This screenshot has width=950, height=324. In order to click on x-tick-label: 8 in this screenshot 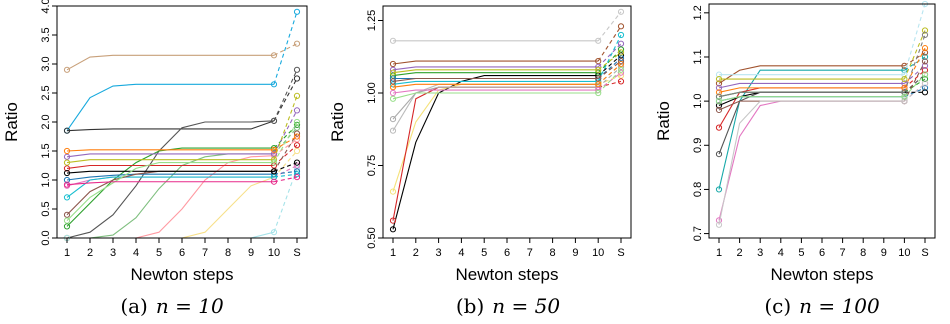, I will do `click(863, 253)`.